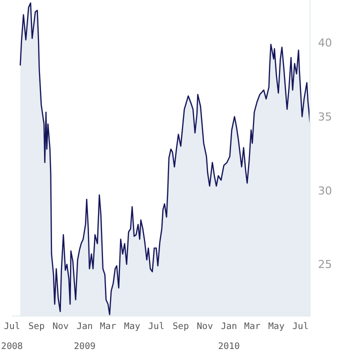  What do you see at coordinates (325, 191) in the screenshot?
I see `y-tick-label: 30` at bounding box center [325, 191].